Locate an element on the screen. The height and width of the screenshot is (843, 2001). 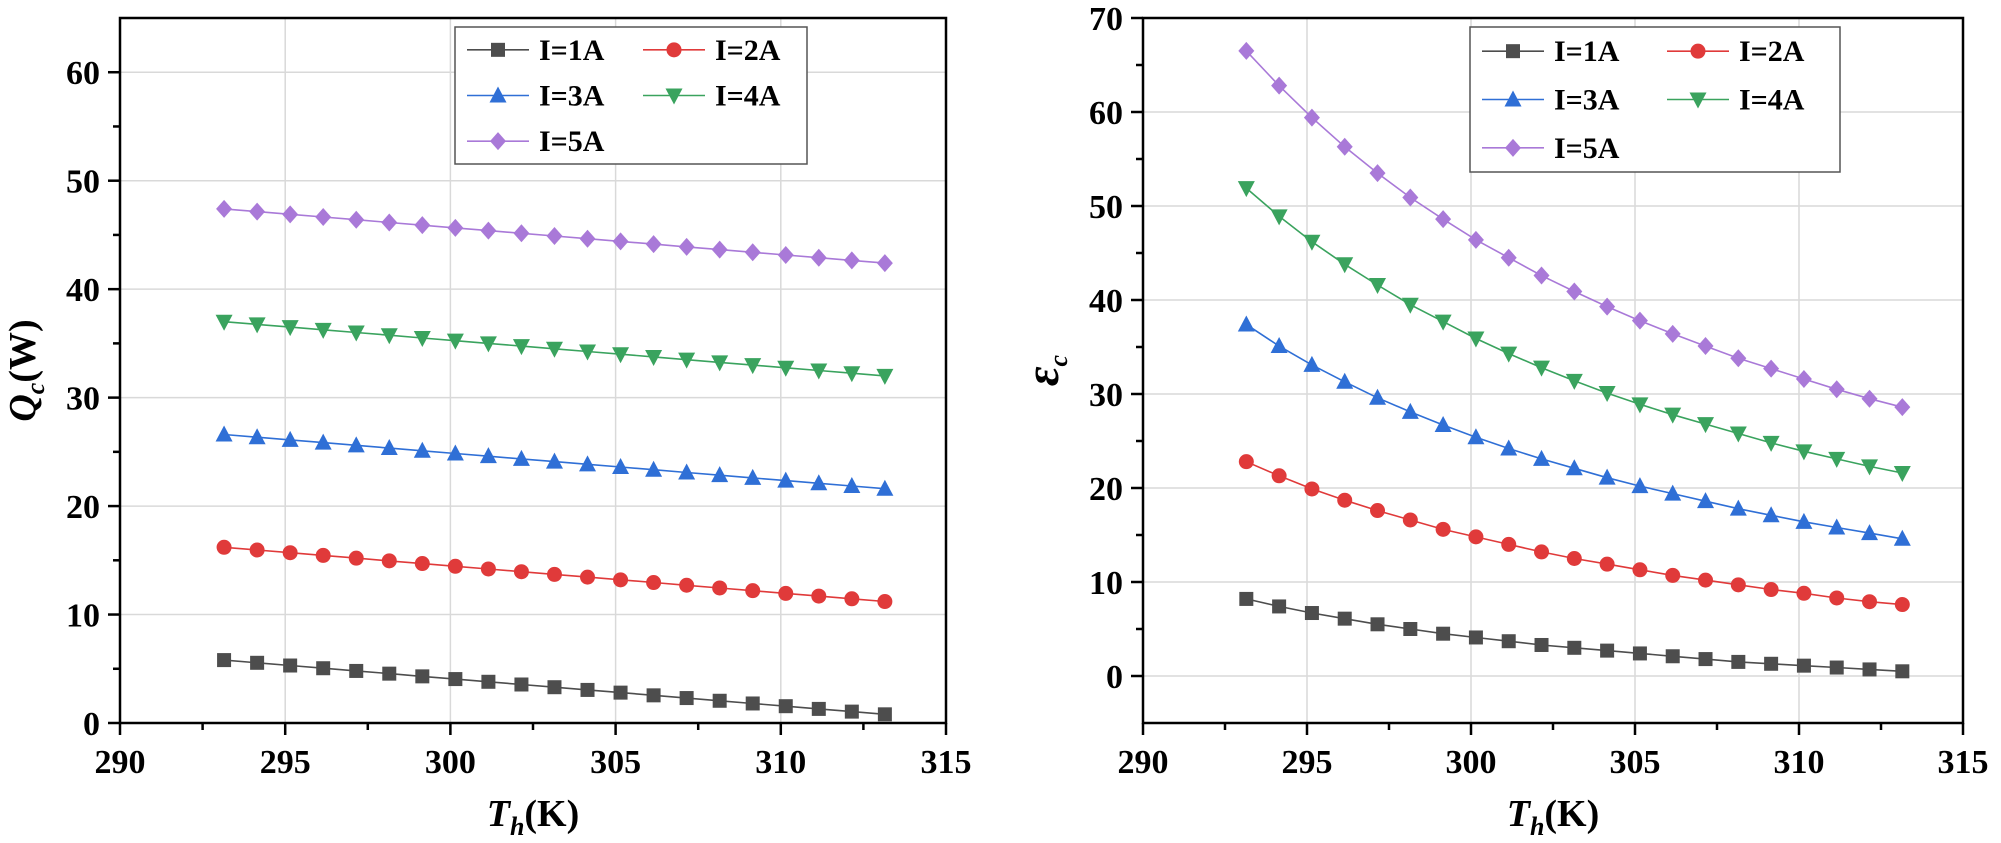
x-tick-label: 290 is located at coordinates (1143, 762).